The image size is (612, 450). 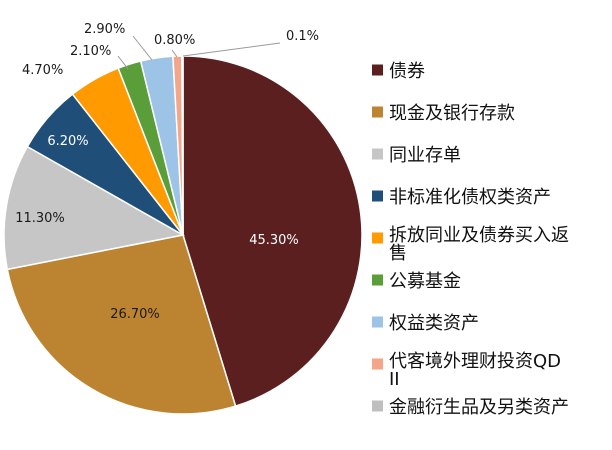 I want to click on data-label: 0.80%, so click(x=174, y=40).